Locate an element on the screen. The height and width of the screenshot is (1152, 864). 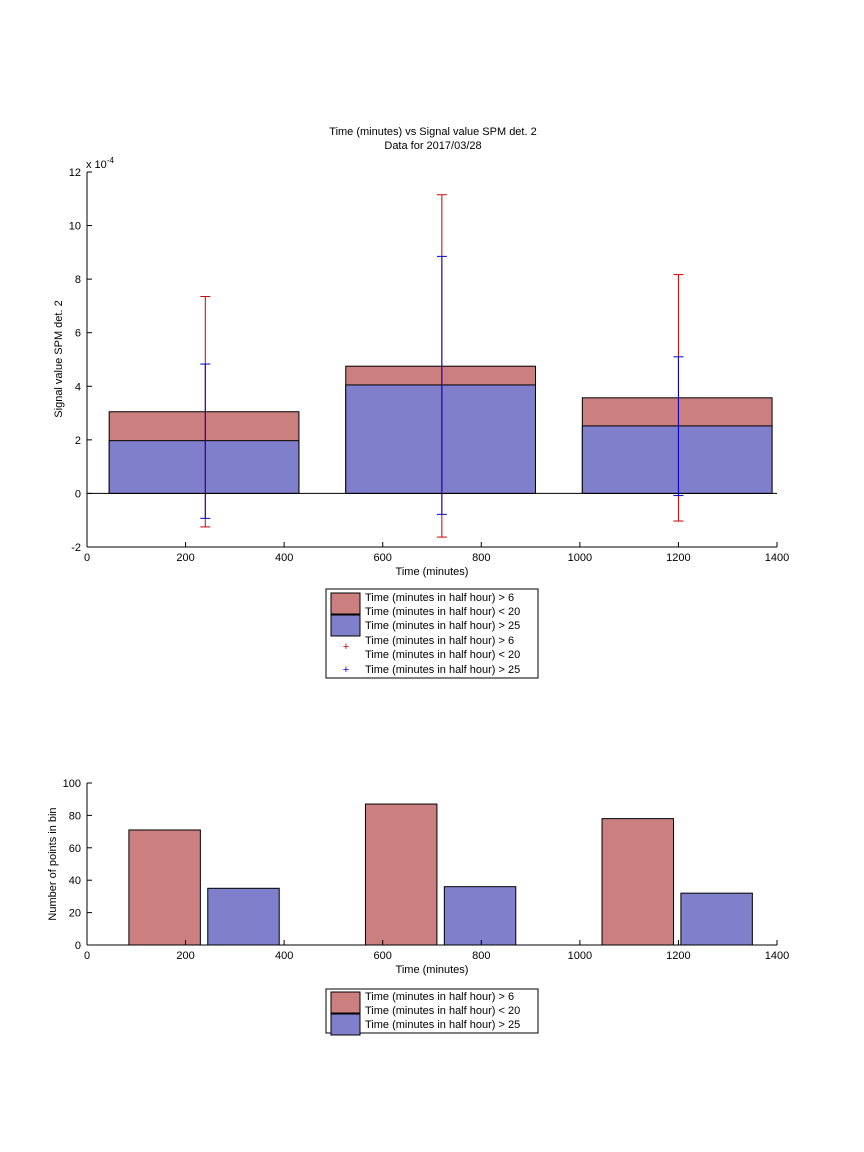
y-tick-label: 6 is located at coordinates (78, 334).